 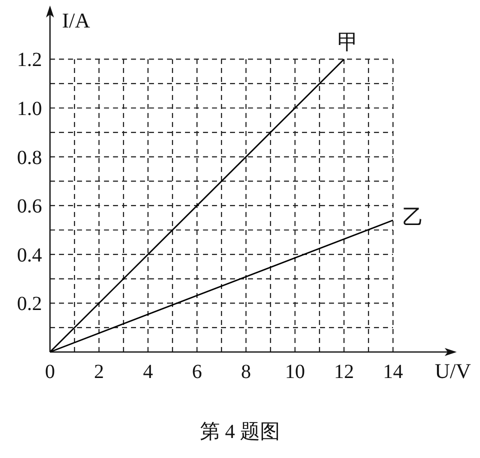 I want to click on xlabel: U/V, so click(x=452, y=371).